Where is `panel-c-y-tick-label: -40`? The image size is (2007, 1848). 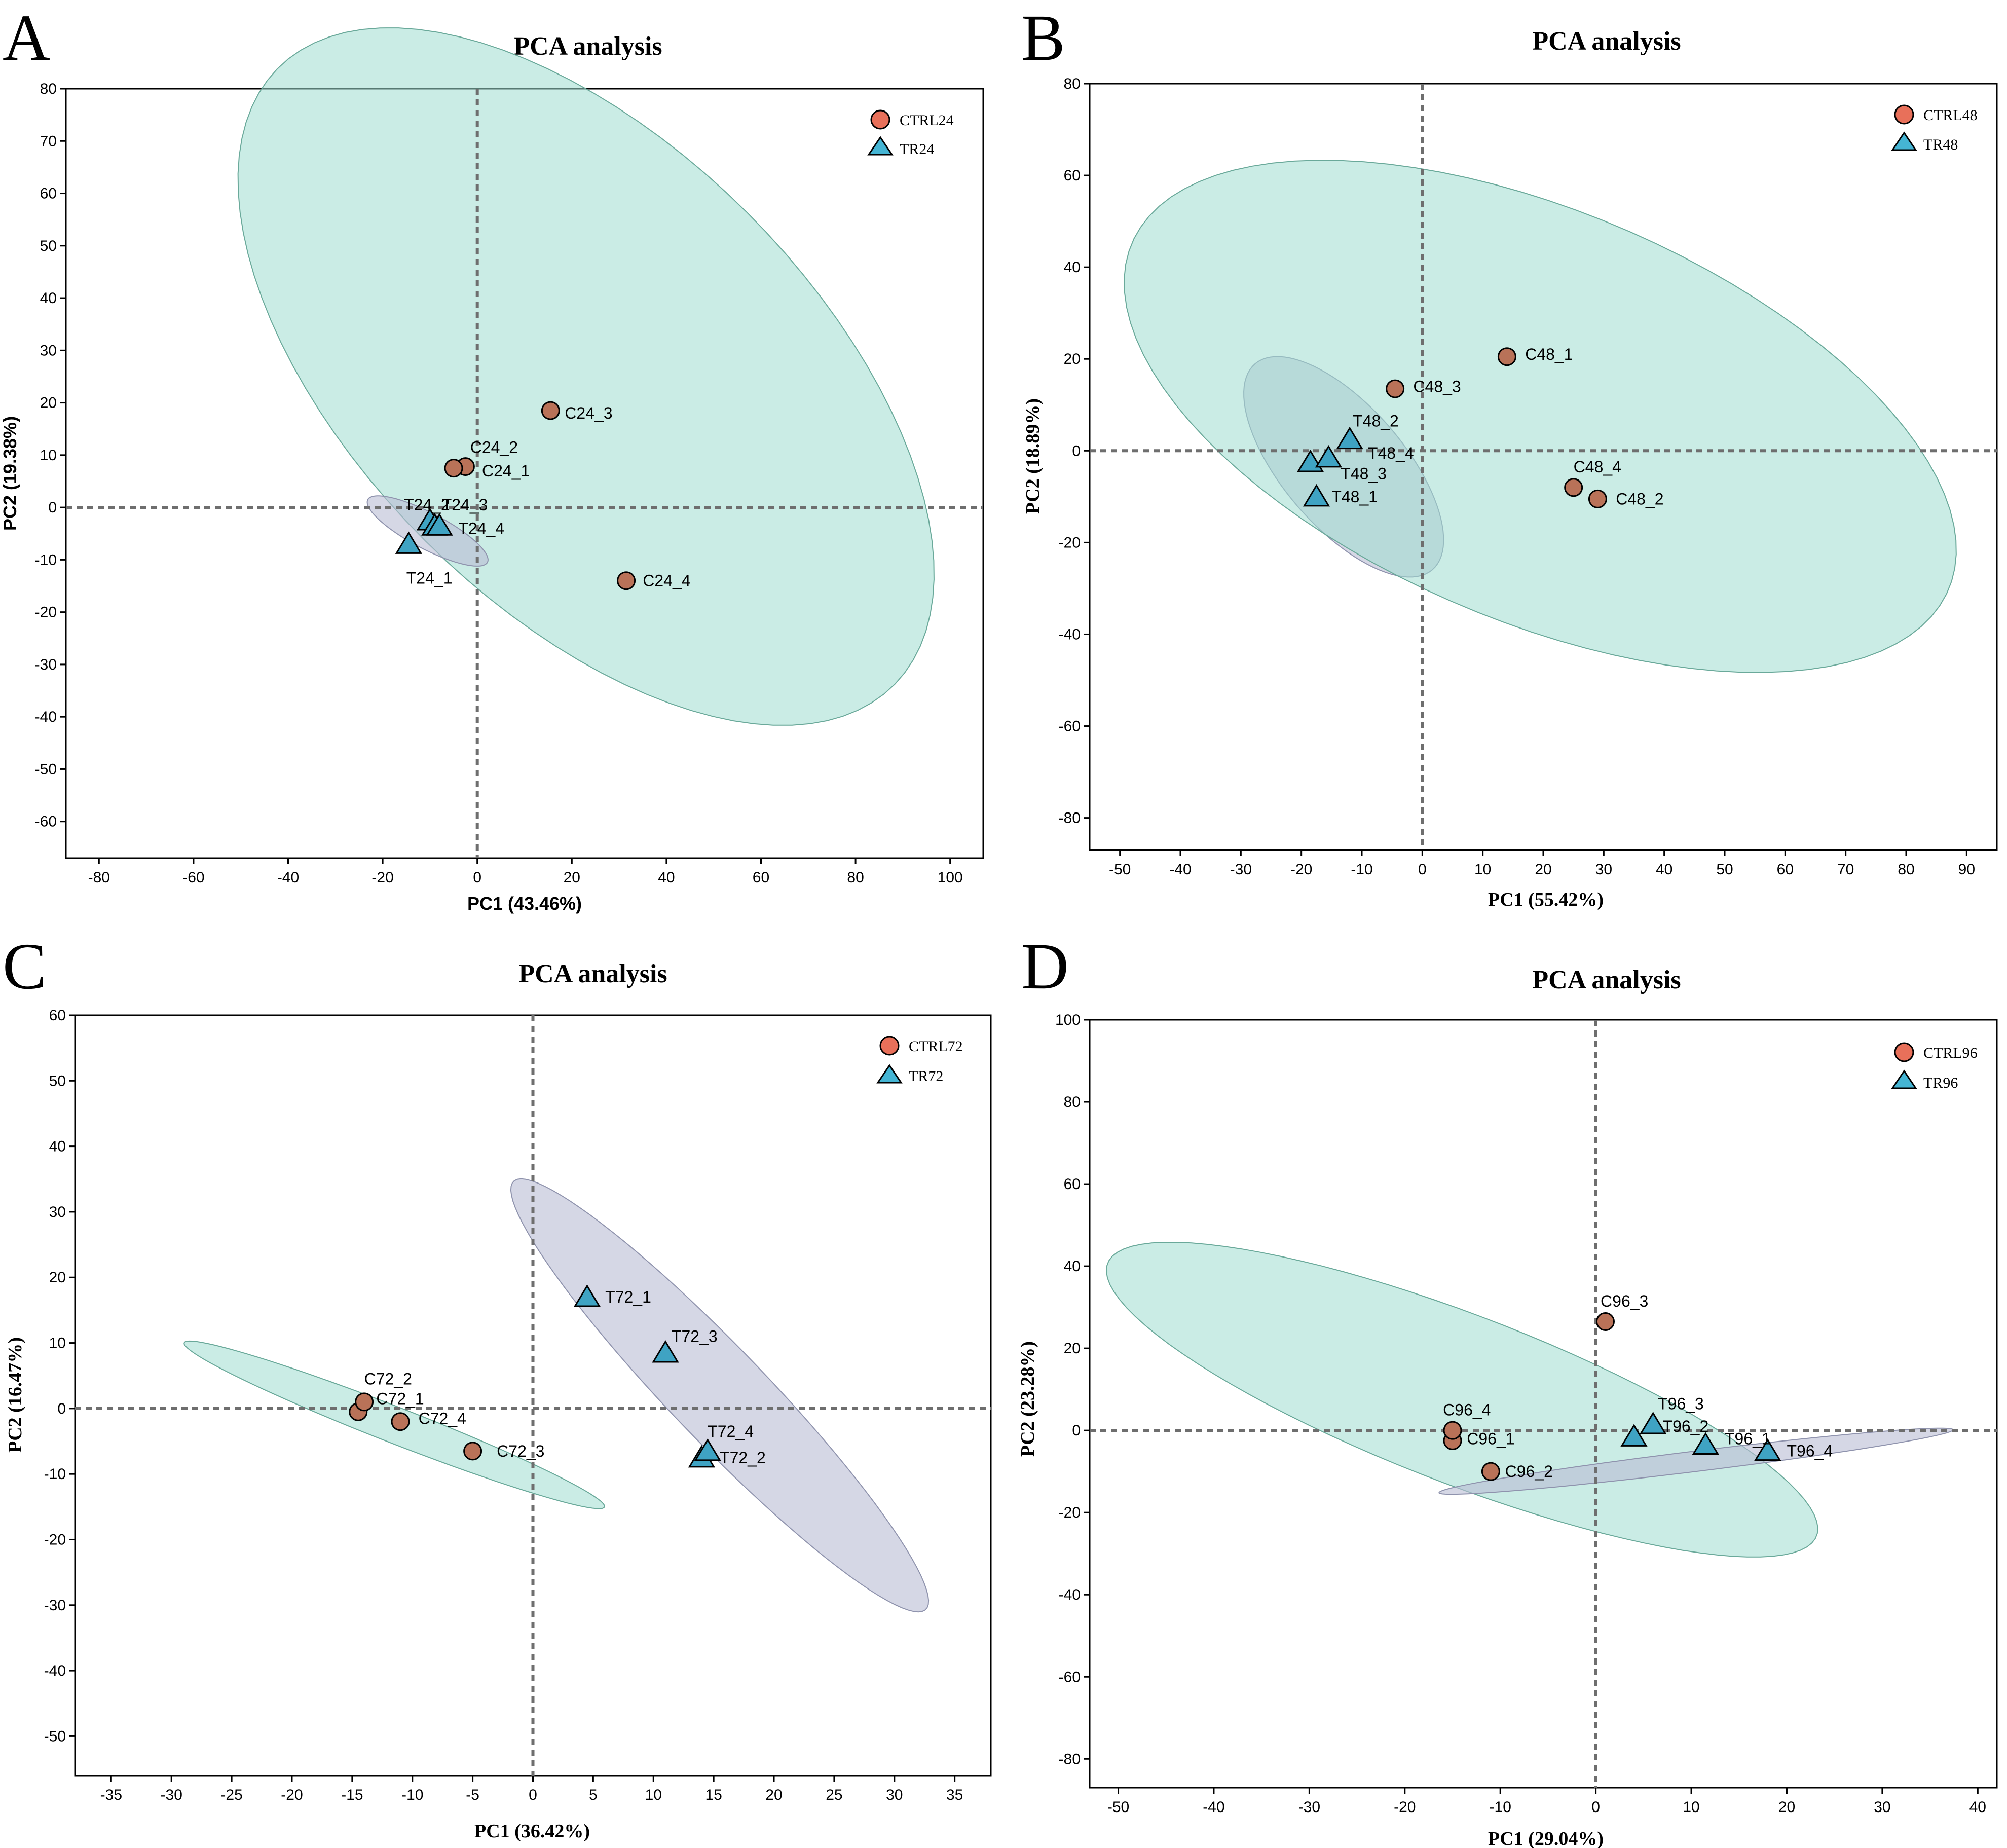
panel-c-y-tick-label: -40 is located at coordinates (55, 1670).